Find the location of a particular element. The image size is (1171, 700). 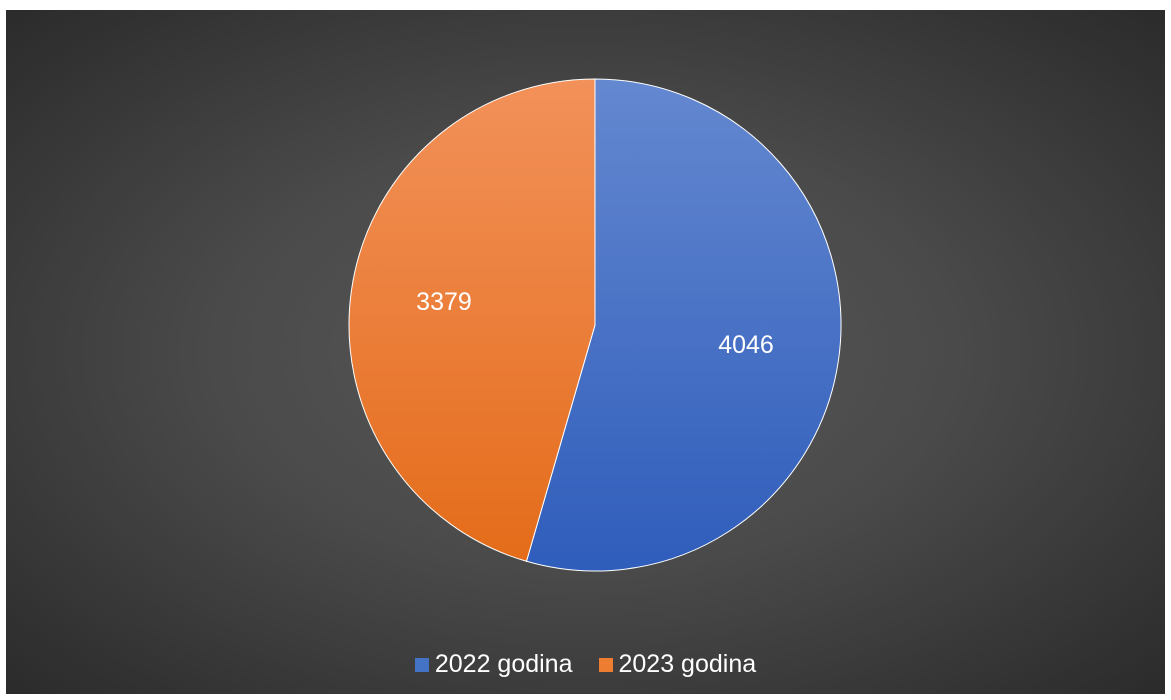

legend-label-2023: 2023 godina is located at coordinates (687, 664).